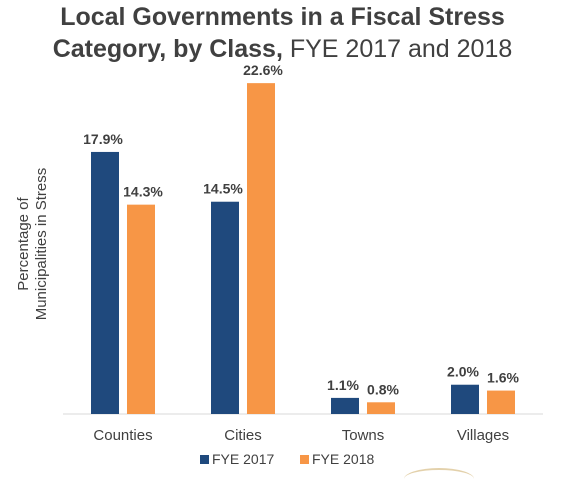 The image size is (565, 490). What do you see at coordinates (223, 189) in the screenshot?
I see `data-label: 14.5%` at bounding box center [223, 189].